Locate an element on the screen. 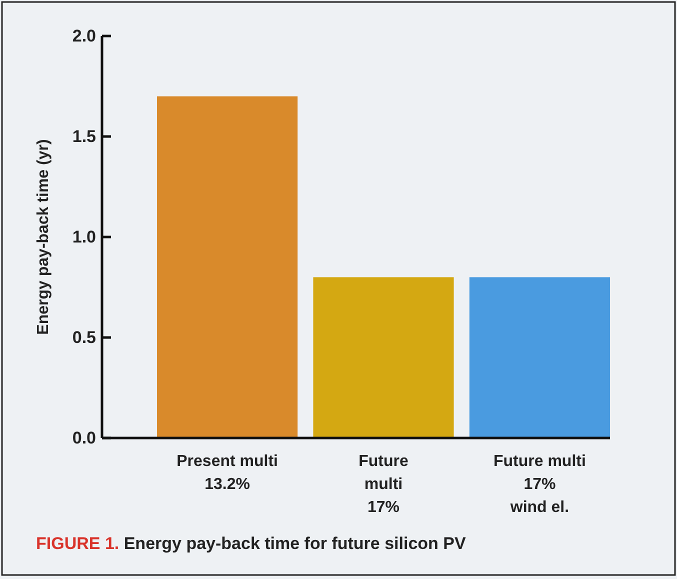 Image resolution: width=677 pixels, height=579 pixels. y-tick-label: 2.0 is located at coordinates (84, 36).